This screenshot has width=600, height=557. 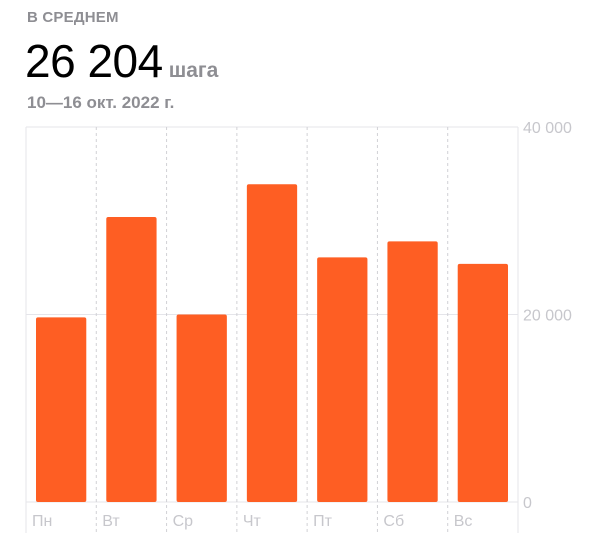 What do you see at coordinates (323, 521) in the screenshot?
I see `x-tick-label: Пт` at bounding box center [323, 521].